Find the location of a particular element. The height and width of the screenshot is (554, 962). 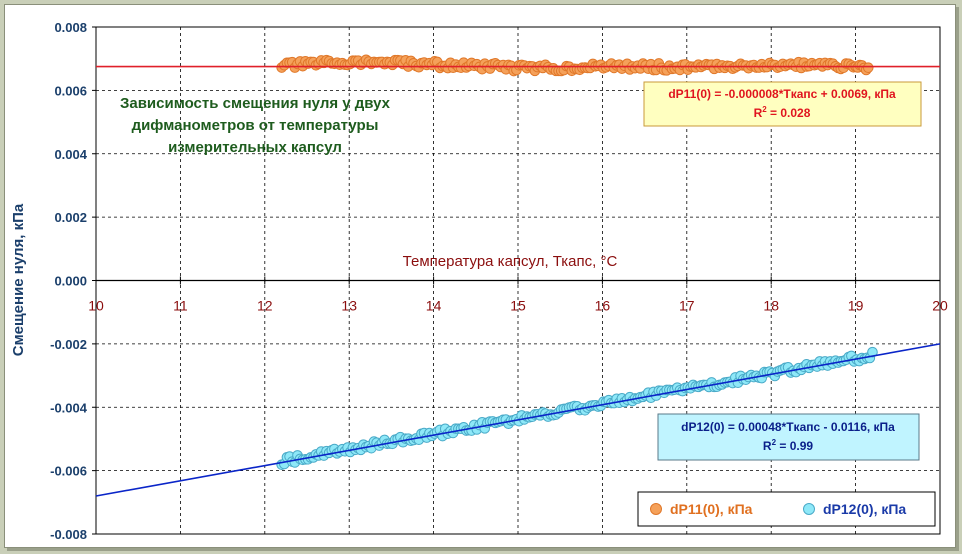

x-tick-label: 16 is located at coordinates (603, 306).